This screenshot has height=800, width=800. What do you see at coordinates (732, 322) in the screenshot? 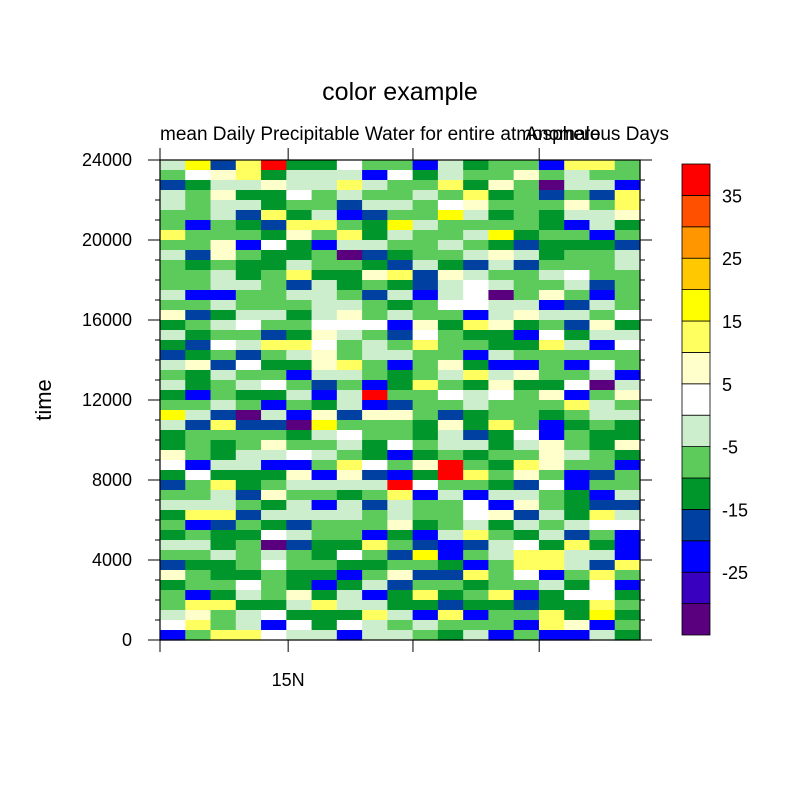
I see `colorbar-label: 15` at bounding box center [732, 322].